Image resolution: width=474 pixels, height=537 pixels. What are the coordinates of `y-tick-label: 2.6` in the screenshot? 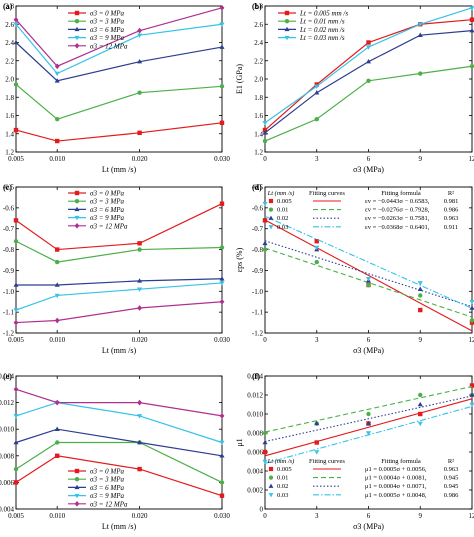 It's located at (258, 25).